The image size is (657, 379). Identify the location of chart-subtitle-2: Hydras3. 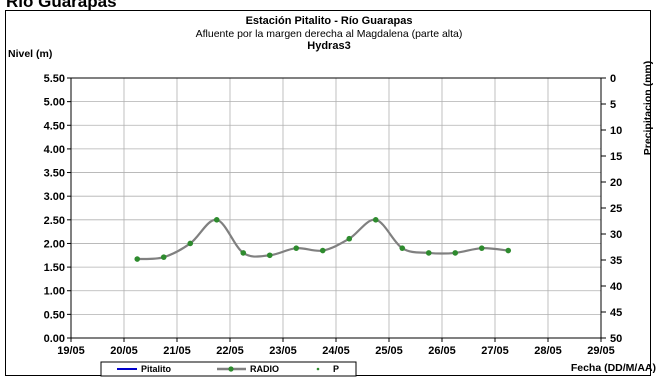
(328, 46).